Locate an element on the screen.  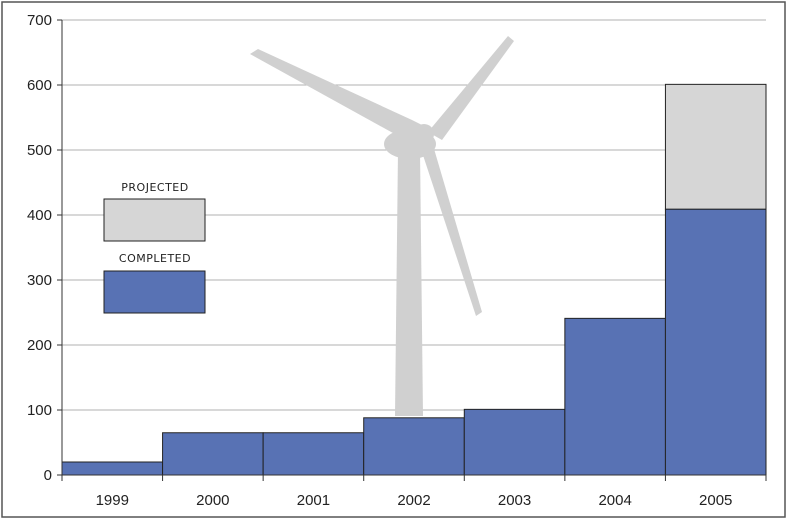
y-tick-label-100: 100 is located at coordinates (39, 410).